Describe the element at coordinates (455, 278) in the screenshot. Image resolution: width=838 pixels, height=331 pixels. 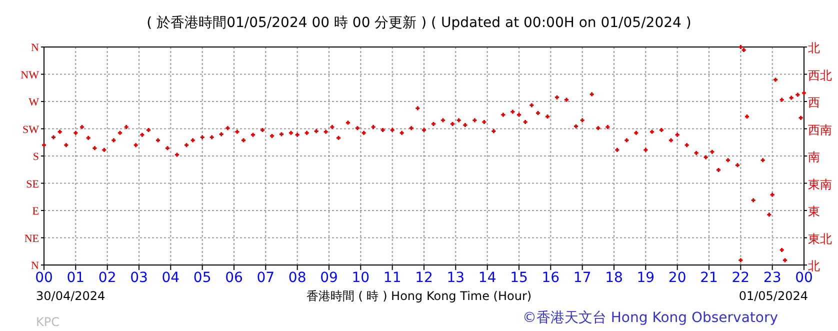
I see `x-tick-label: 13` at that location.